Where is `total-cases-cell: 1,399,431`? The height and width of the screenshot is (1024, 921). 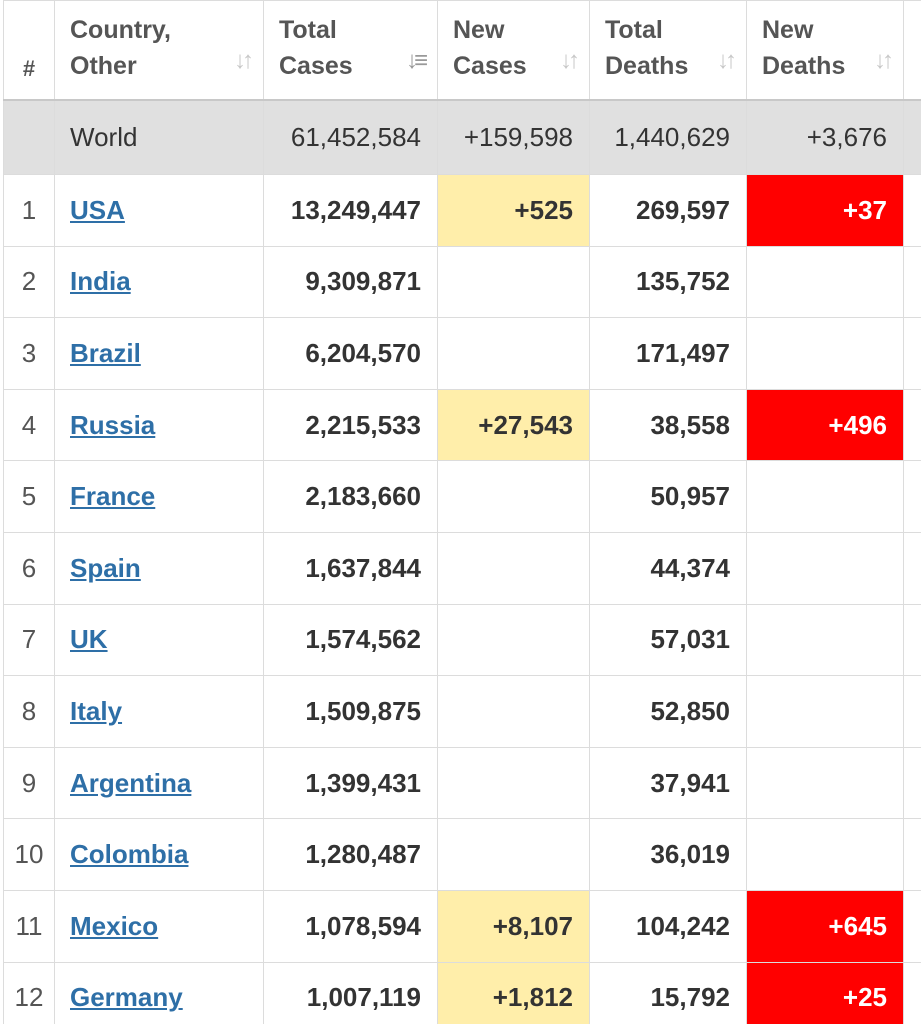
total-cases-cell: 1,399,431 is located at coordinates (350, 783).